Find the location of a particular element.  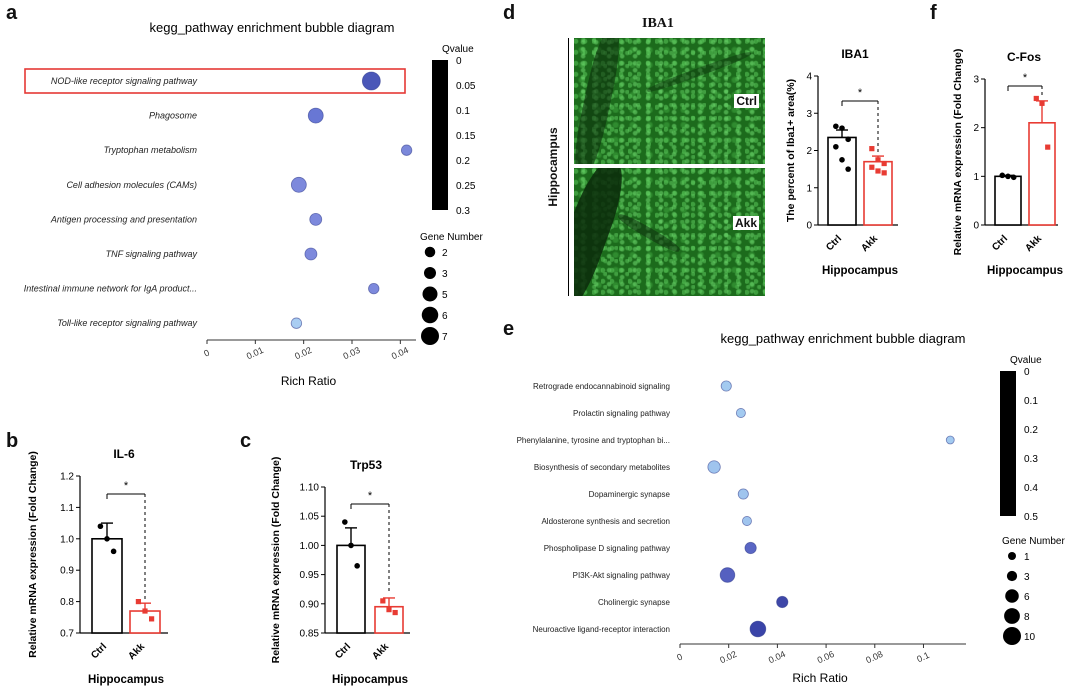

qvalue-tick-label: 0.2 is located at coordinates (463, 161).